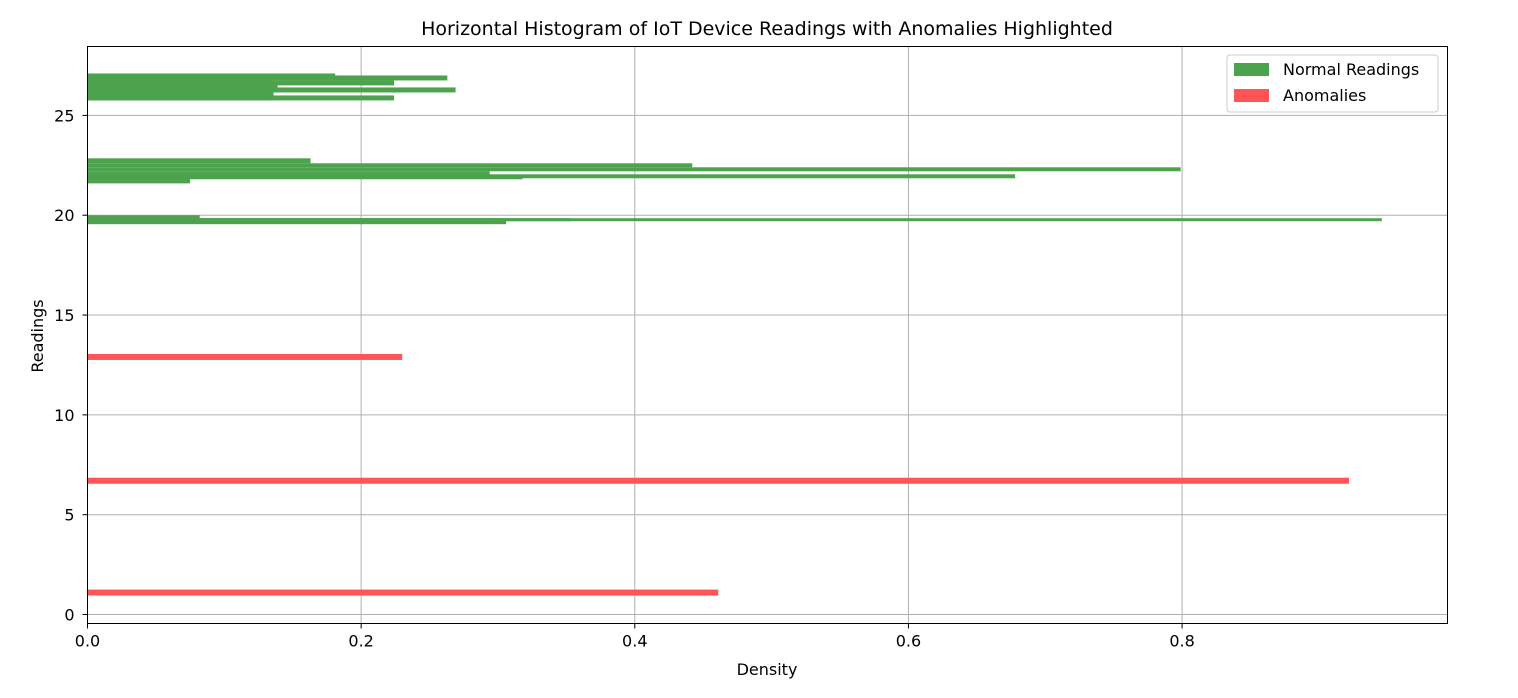 This screenshot has height=698, width=1518. What do you see at coordinates (69, 615) in the screenshot?
I see `y-tick-label: 0` at bounding box center [69, 615].